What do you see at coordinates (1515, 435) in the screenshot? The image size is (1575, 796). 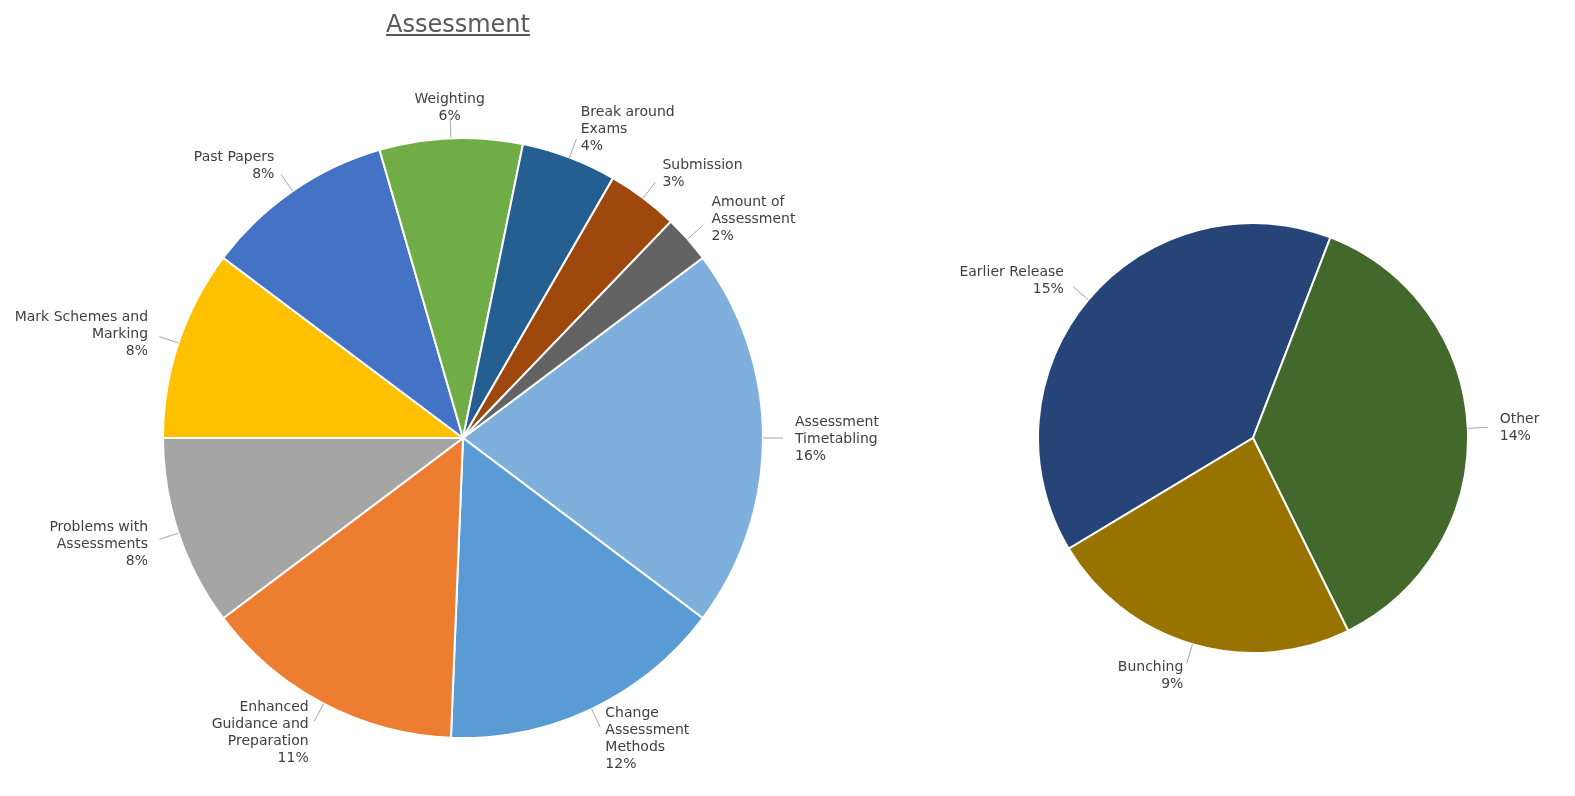 I see `data-label: 14%` at bounding box center [1515, 435].